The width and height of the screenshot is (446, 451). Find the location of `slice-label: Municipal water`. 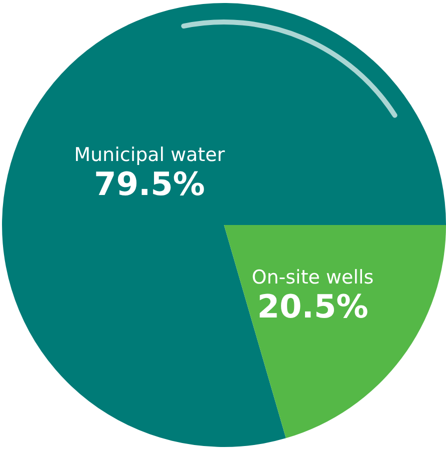

slice-label: Municipal water is located at coordinates (149, 155).